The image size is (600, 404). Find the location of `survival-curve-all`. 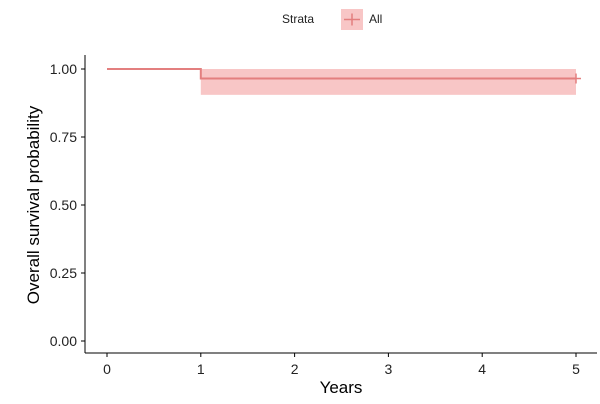

survival-curve-all is located at coordinates (341, 74).